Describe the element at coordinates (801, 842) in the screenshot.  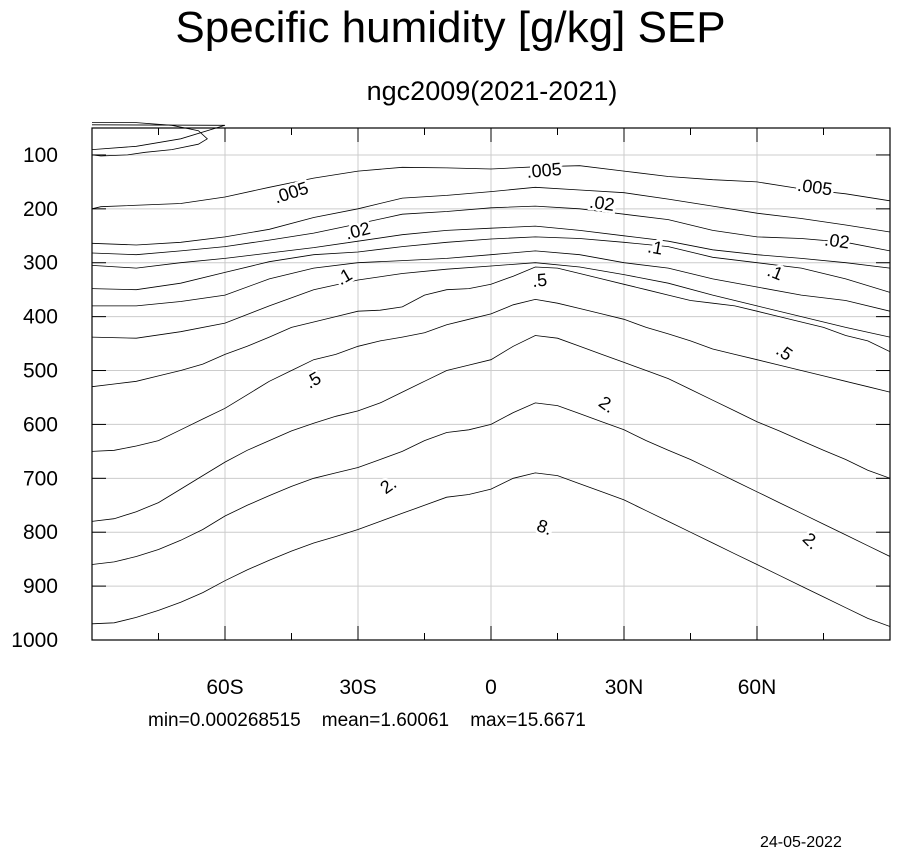
I see `date-stamp: 24-05-2022` at that location.